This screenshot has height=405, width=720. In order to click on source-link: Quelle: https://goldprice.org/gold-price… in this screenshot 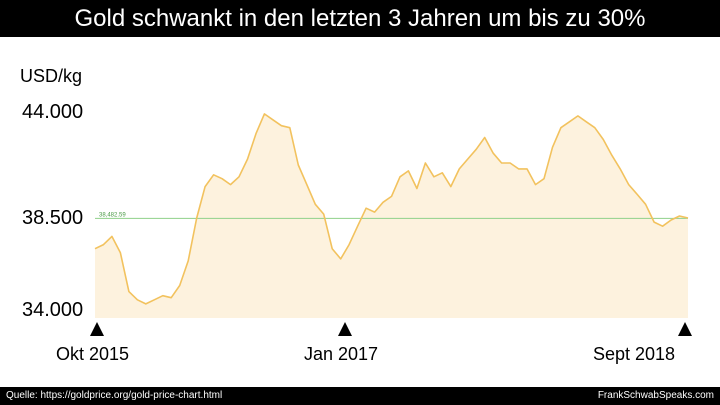, I will do `click(114, 395)`.